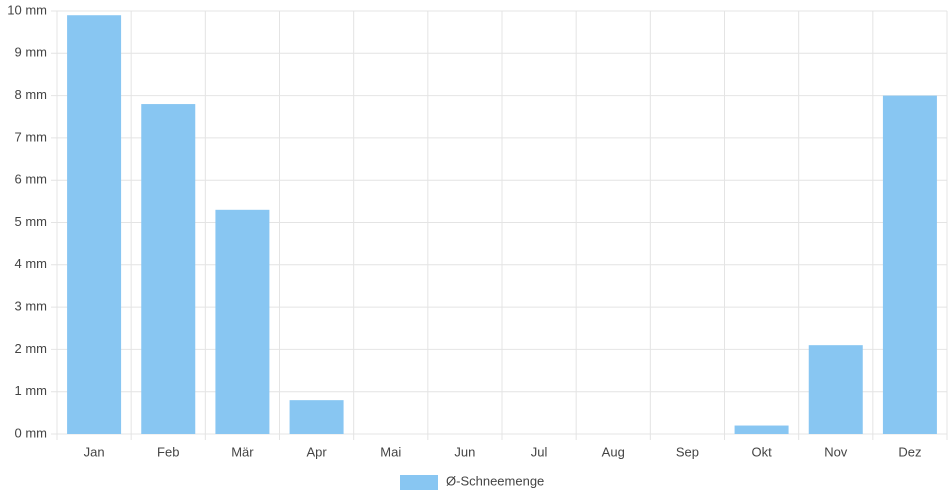 The image size is (952, 500). Describe the element at coordinates (761, 451) in the screenshot. I see `x-tick-label: Okt` at that location.